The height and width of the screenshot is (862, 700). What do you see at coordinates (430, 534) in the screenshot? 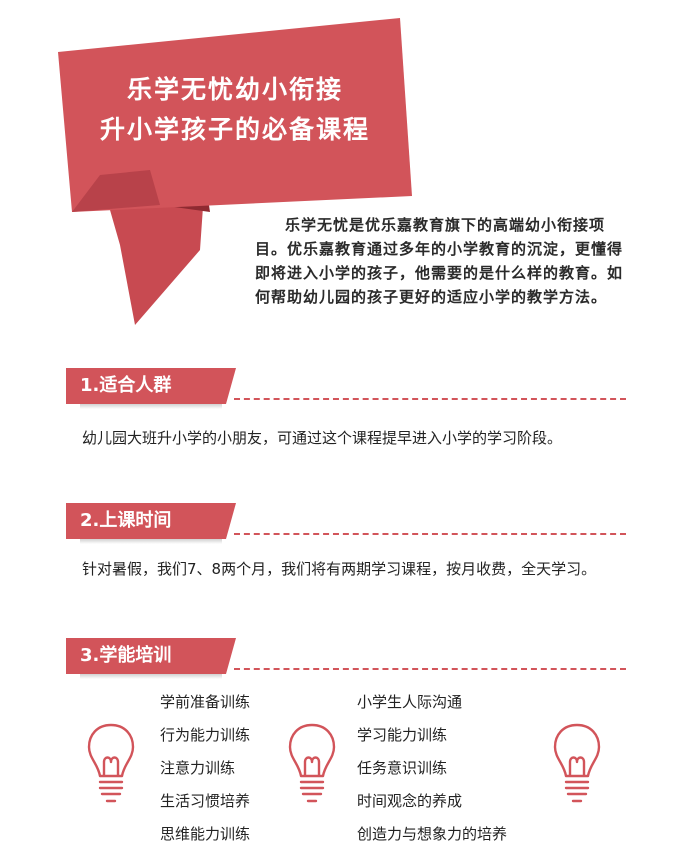
I see `section-2-divider` at bounding box center [430, 534].